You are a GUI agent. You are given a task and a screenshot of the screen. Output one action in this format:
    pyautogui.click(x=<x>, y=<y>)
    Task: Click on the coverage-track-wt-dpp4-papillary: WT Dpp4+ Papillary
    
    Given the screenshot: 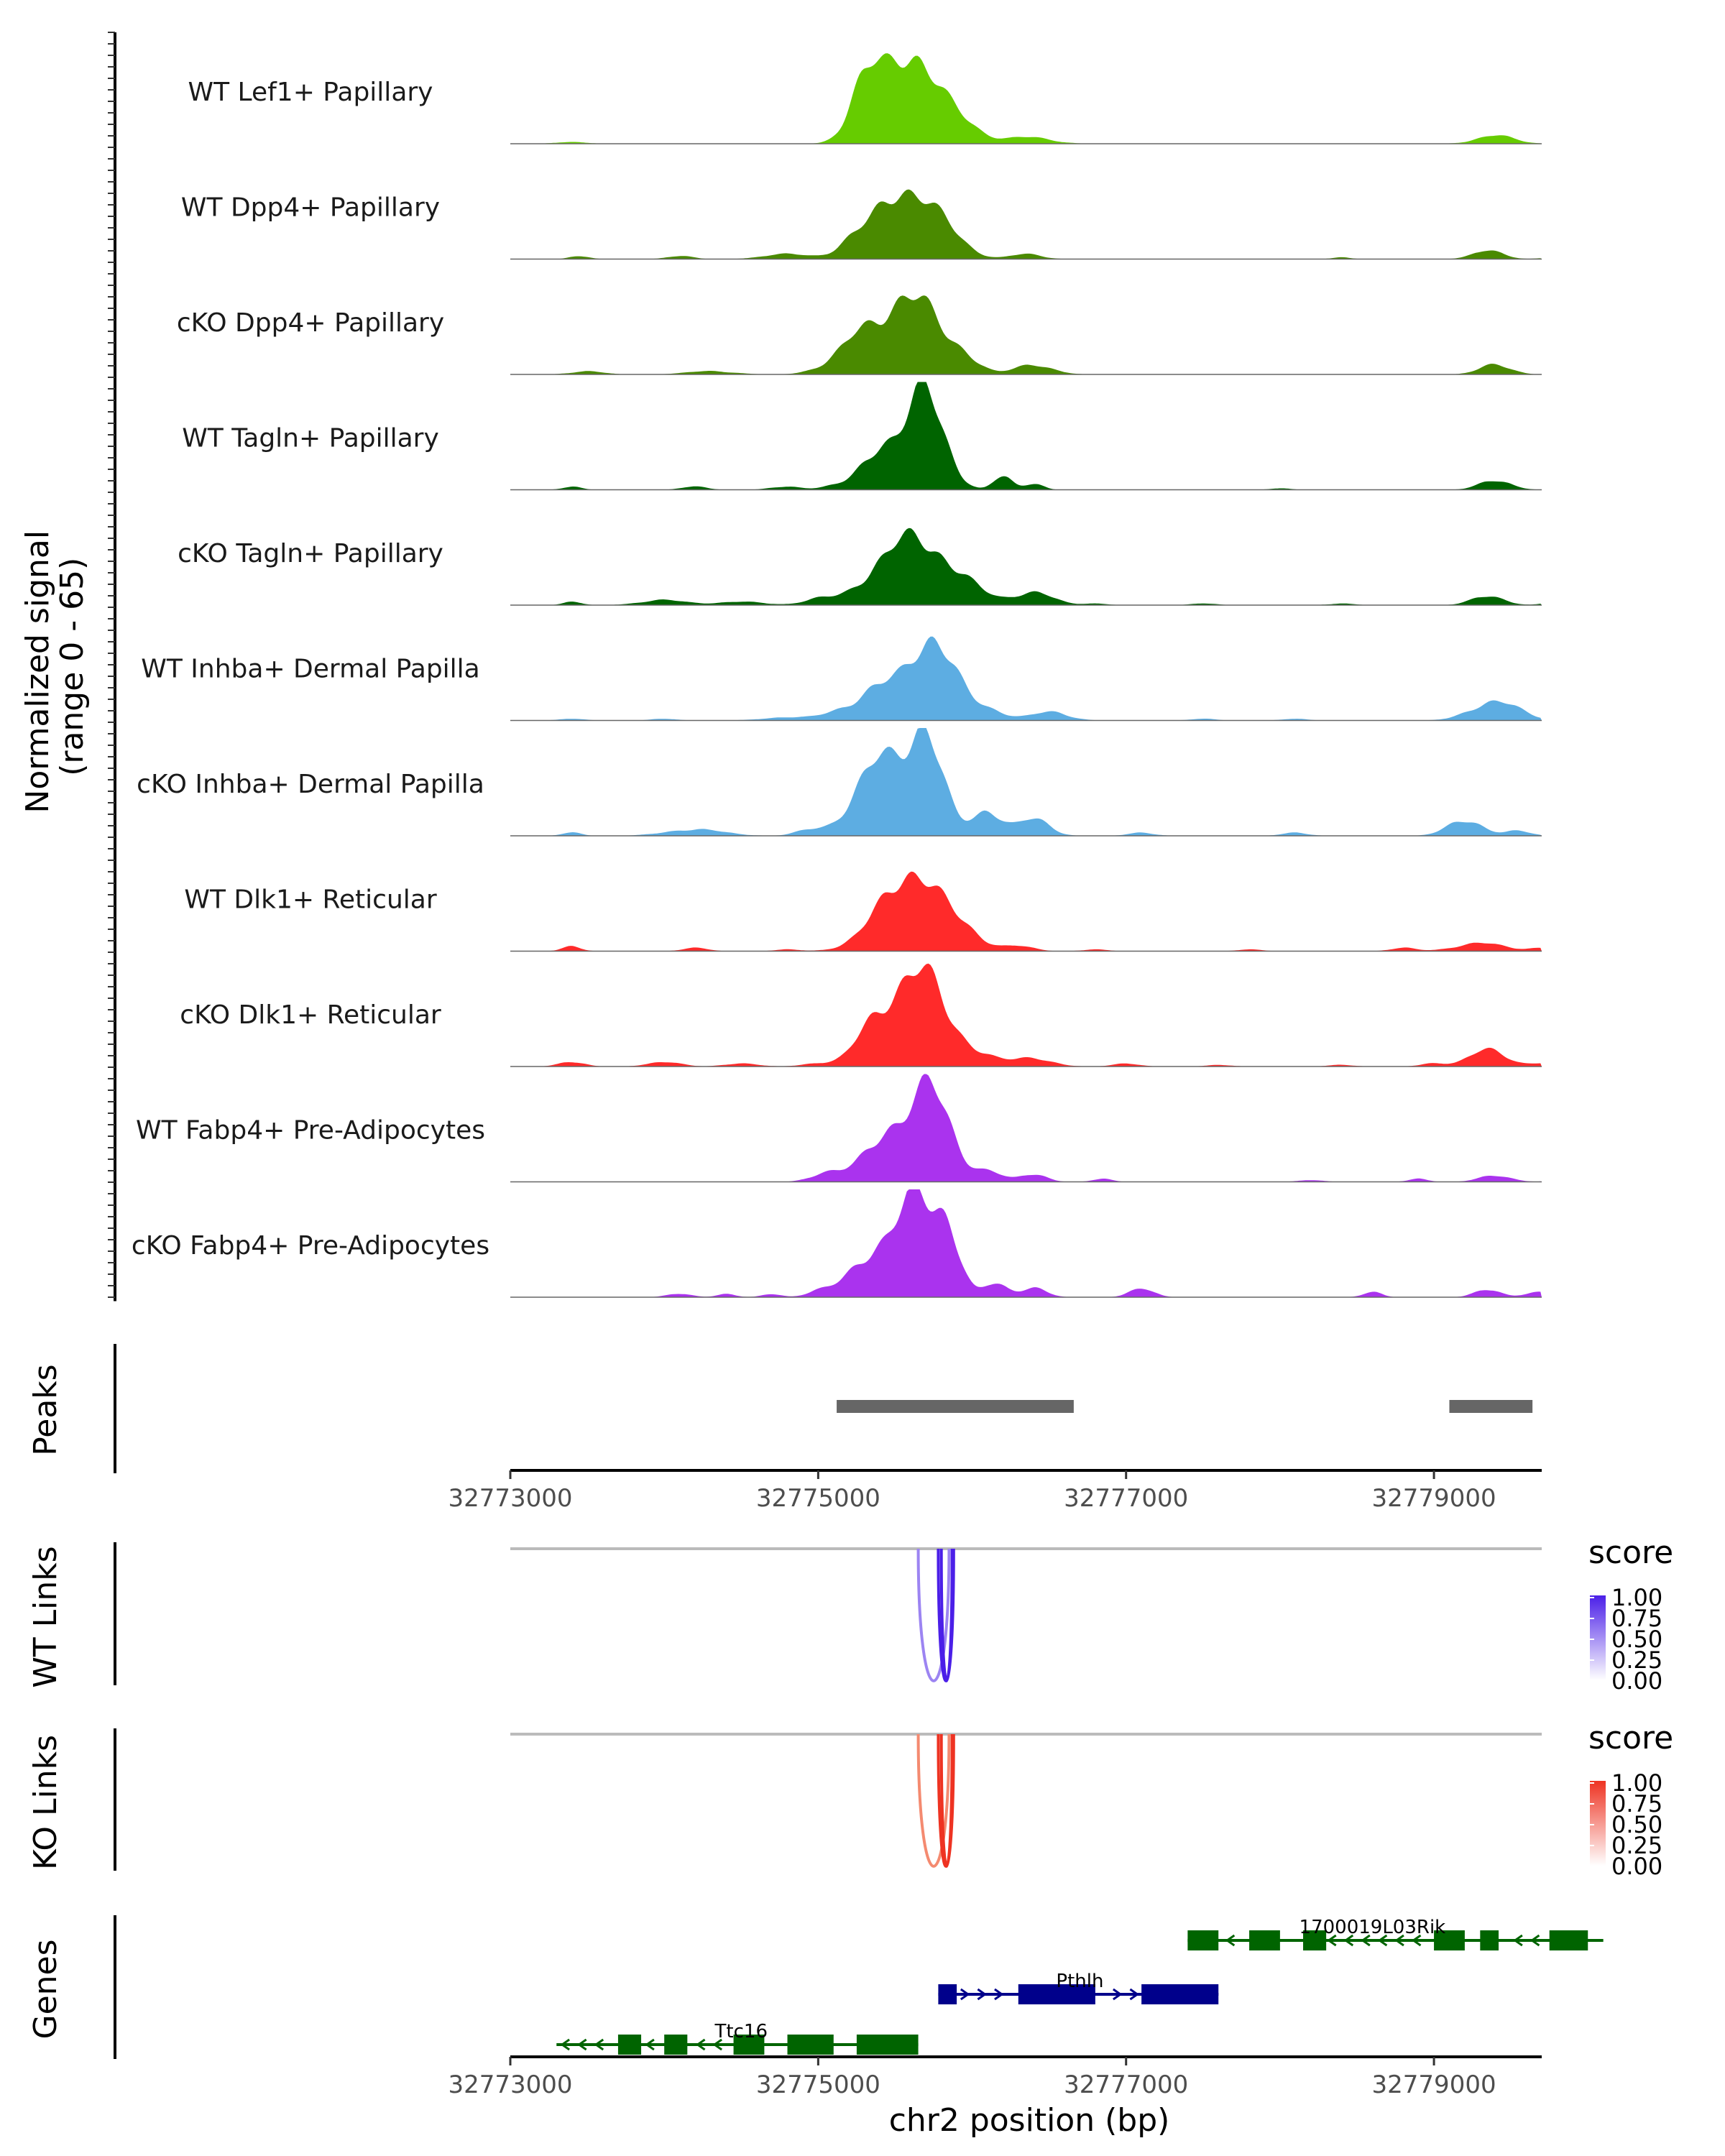 What is the action you would take?
    pyautogui.click(x=861, y=224)
    